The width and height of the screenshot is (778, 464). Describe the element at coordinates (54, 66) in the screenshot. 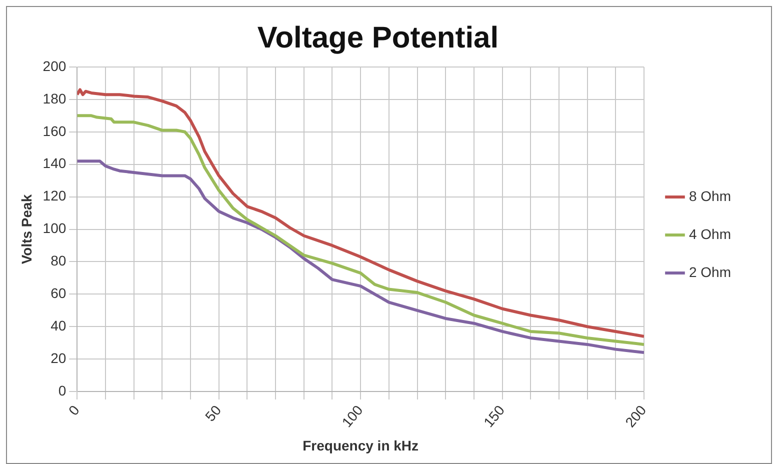

I see `y-tick-label: 200` at that location.